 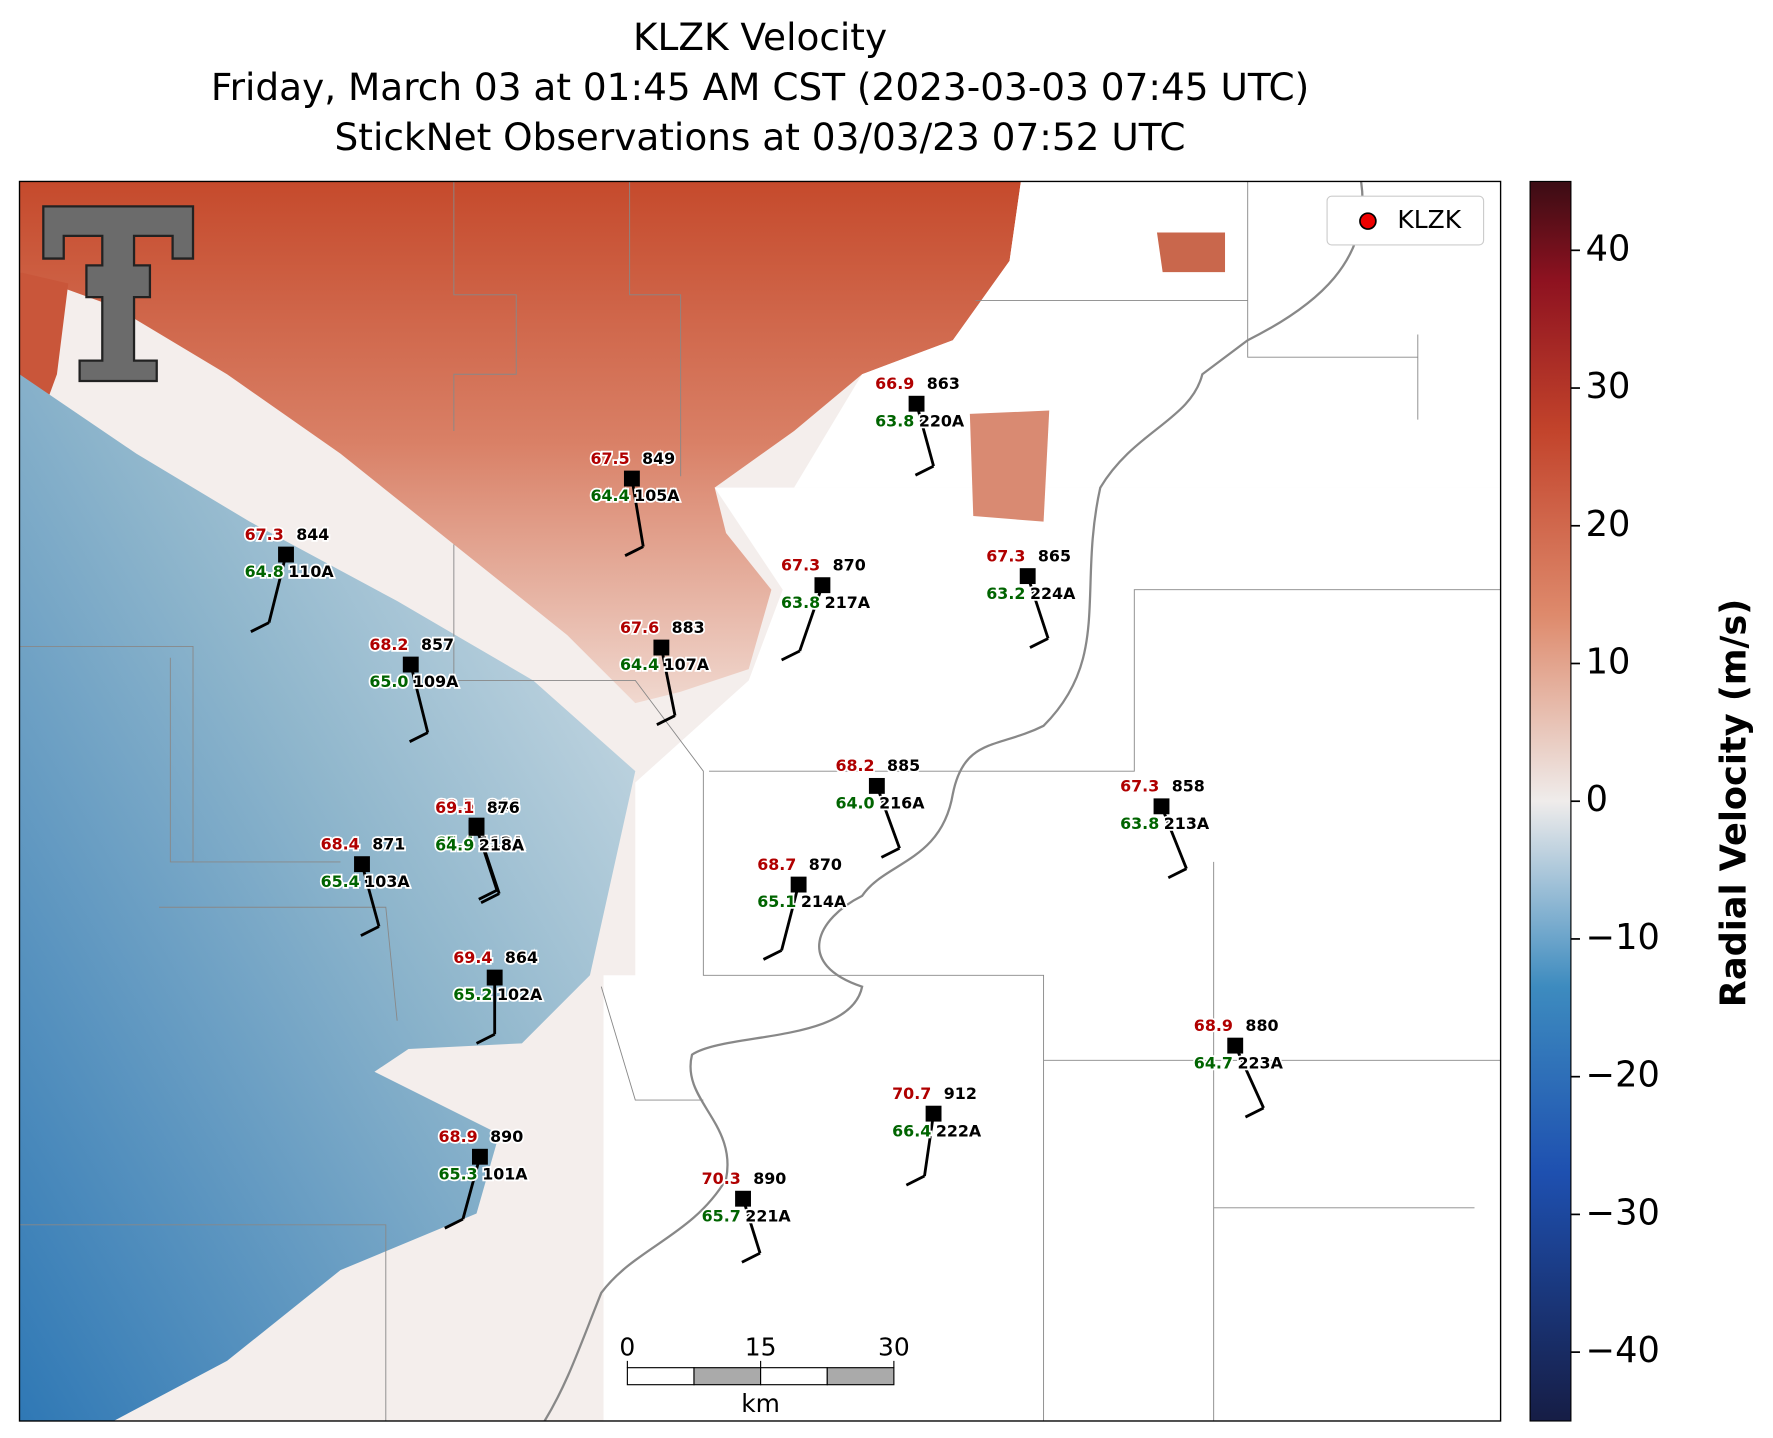 What do you see at coordinates (903, 765) in the screenshot?
I see `station-number: 885` at bounding box center [903, 765].